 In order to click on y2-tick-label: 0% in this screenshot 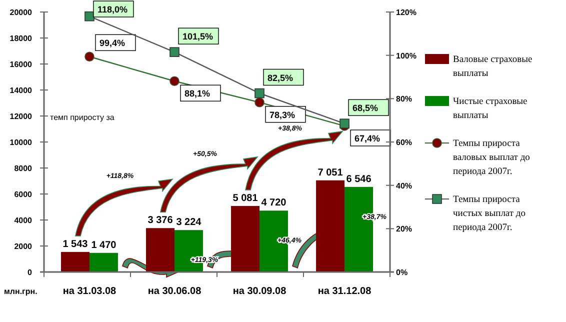, I will do `click(402, 272)`.